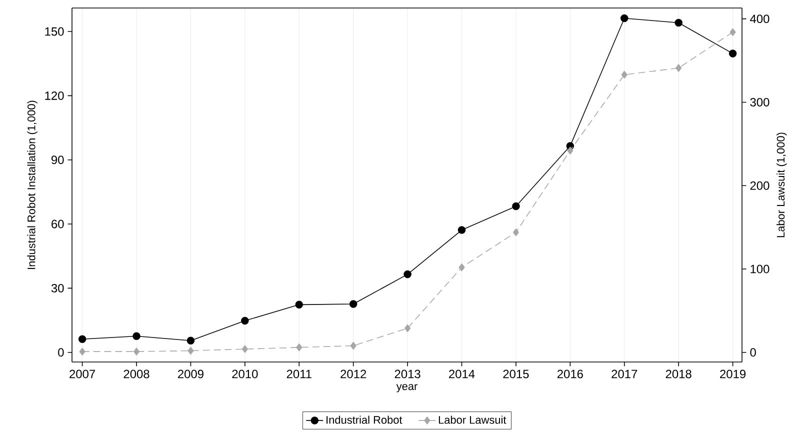 This screenshot has width=806, height=447. I want to click on legend-label: Industrial Robot, so click(364, 420).